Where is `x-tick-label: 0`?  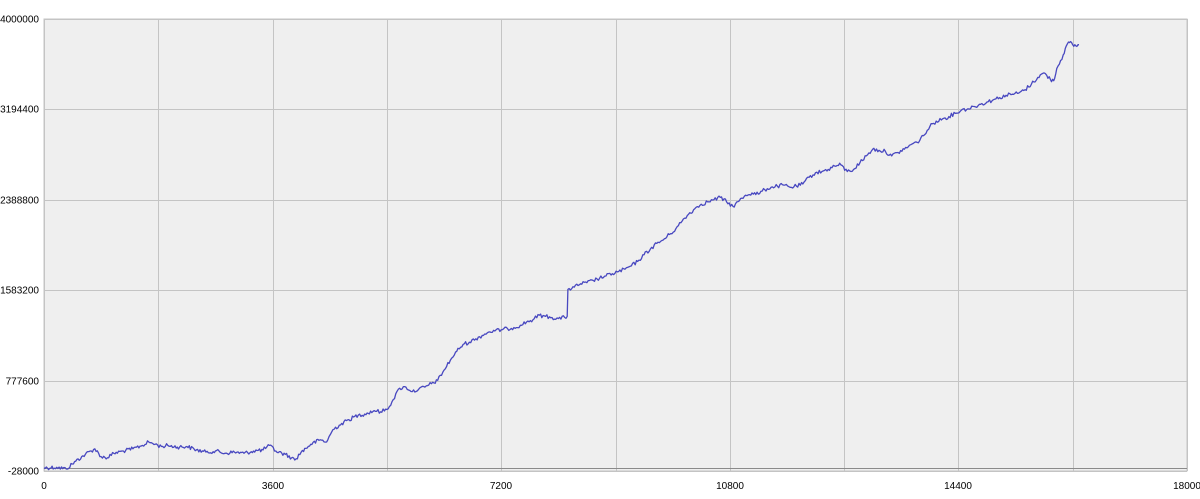 x-tick-label: 0 is located at coordinates (44, 486).